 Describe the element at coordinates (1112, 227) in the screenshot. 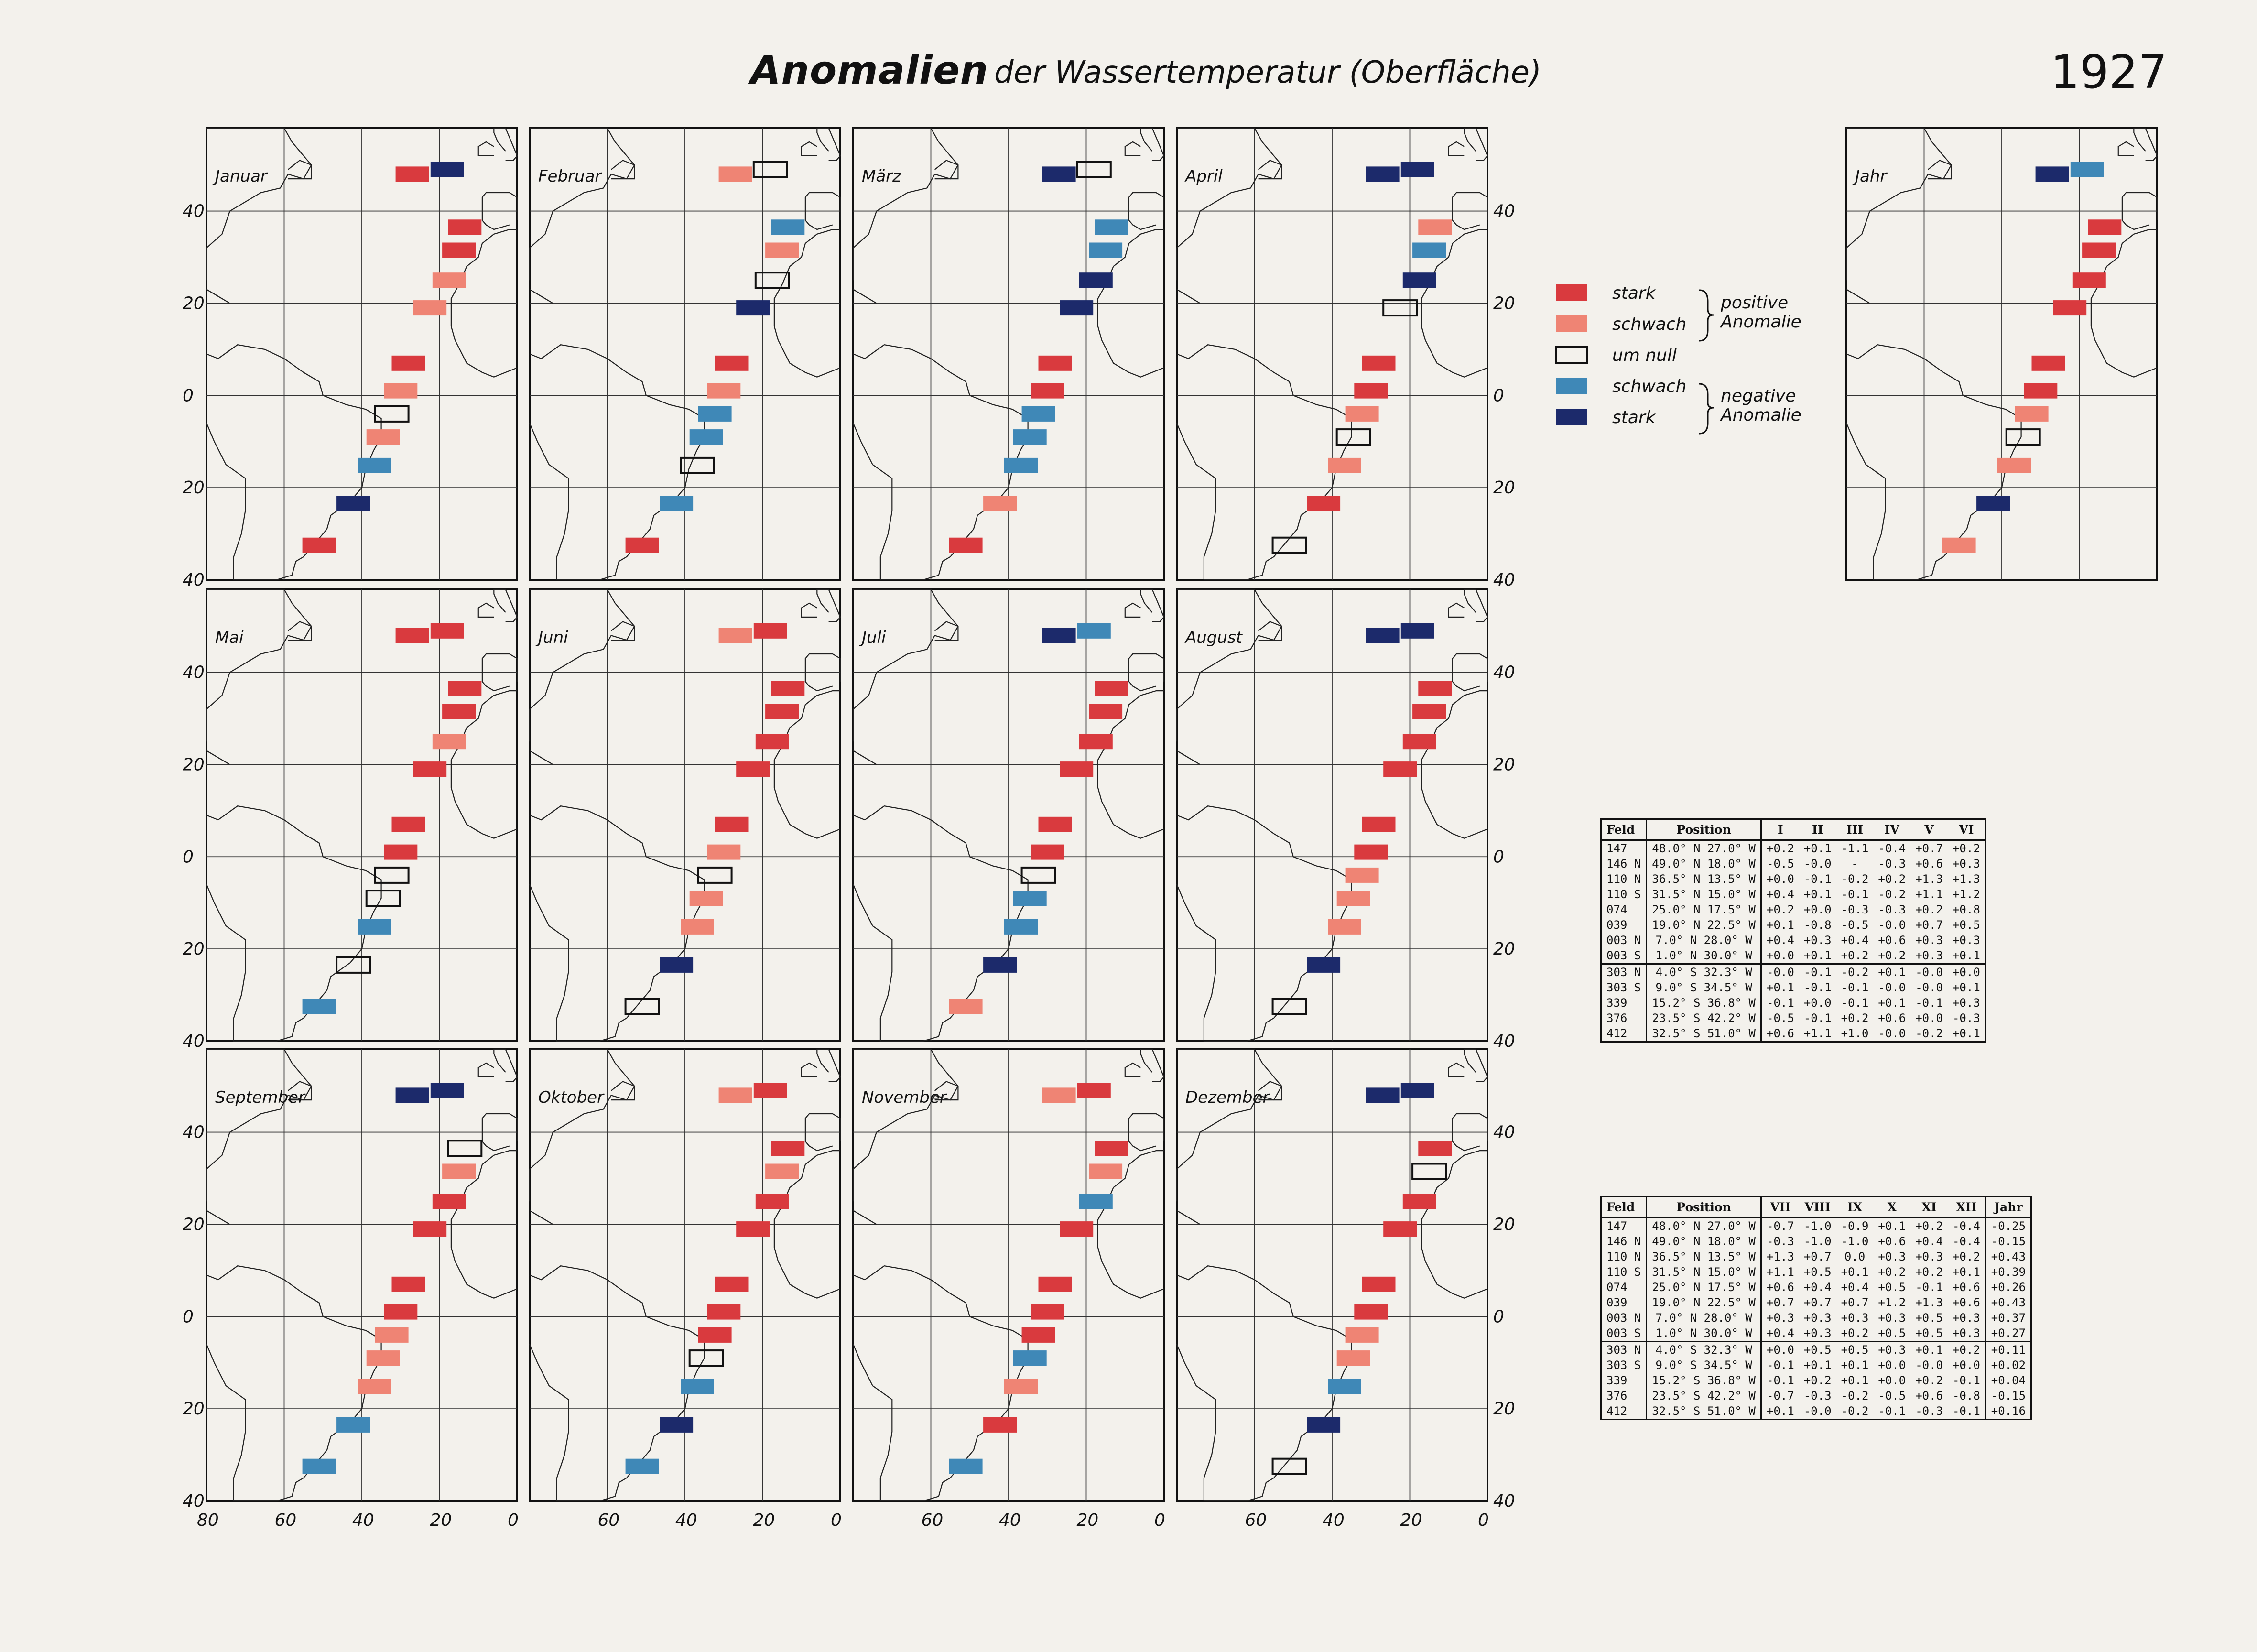

I see `anomaly-box-110n` at that location.